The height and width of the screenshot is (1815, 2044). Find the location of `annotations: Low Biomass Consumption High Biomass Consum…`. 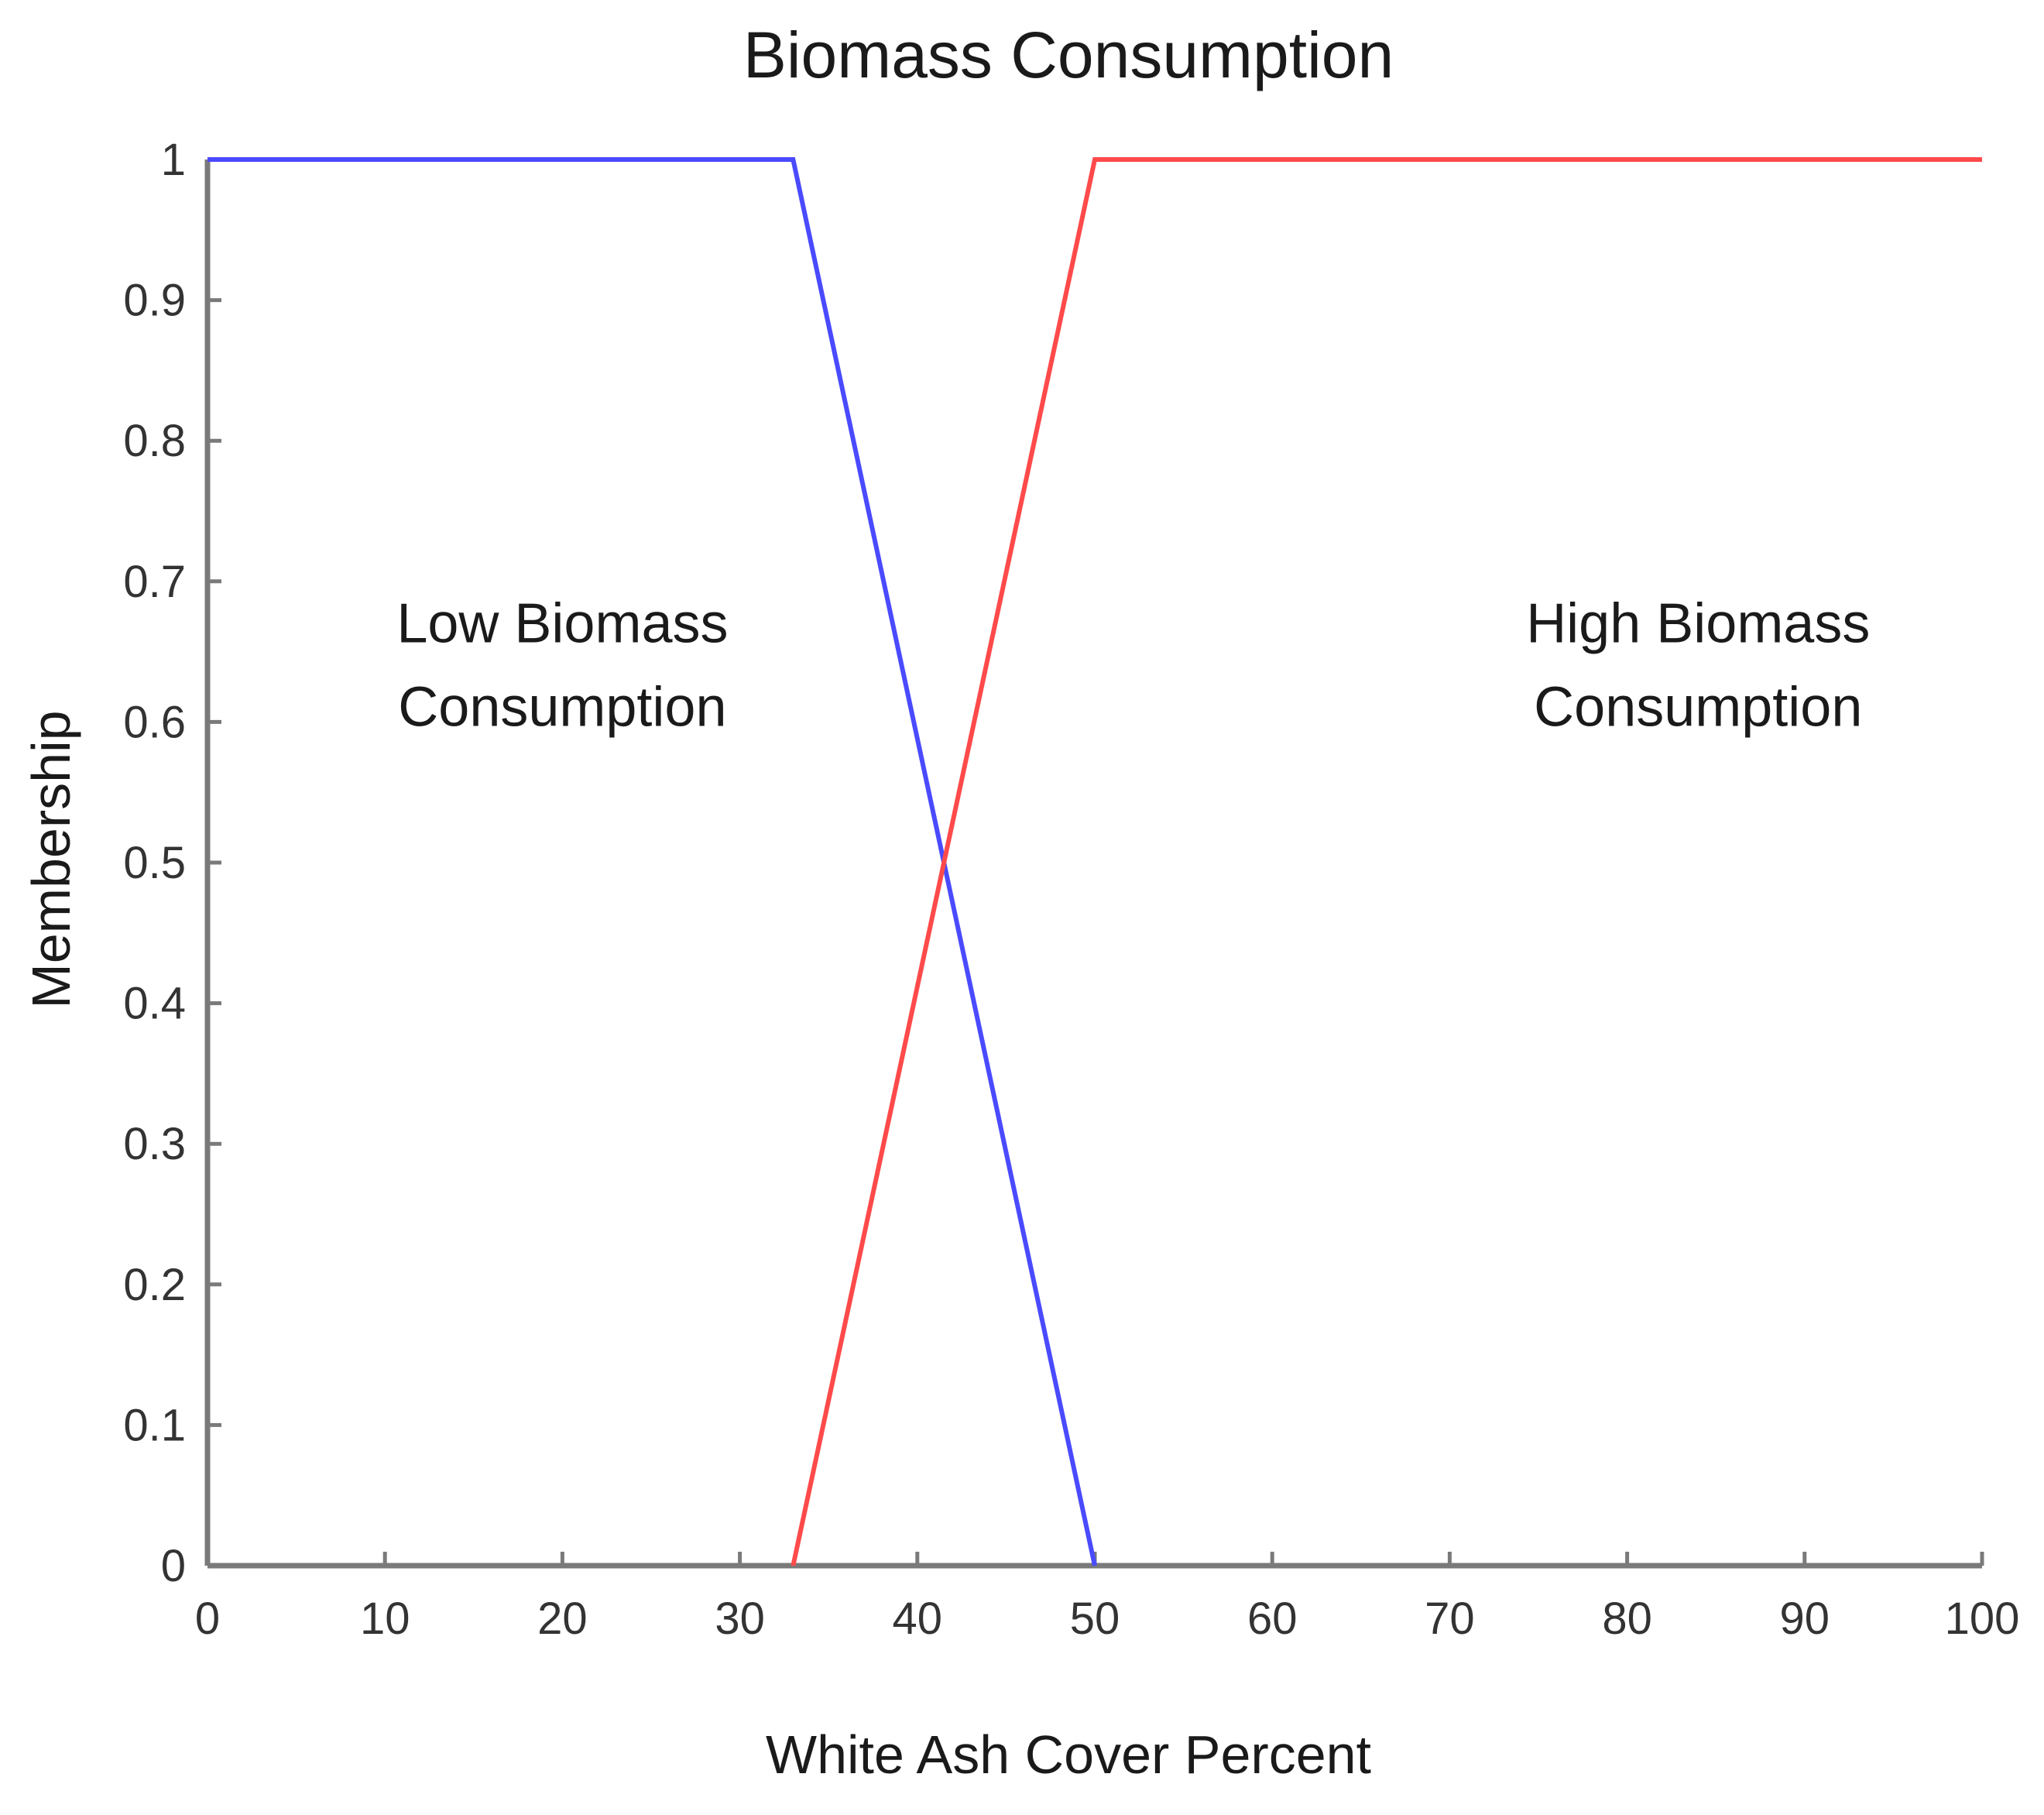

annotations: Low Biomass Consumption High Biomass Consum… is located at coordinates (1133, 665).